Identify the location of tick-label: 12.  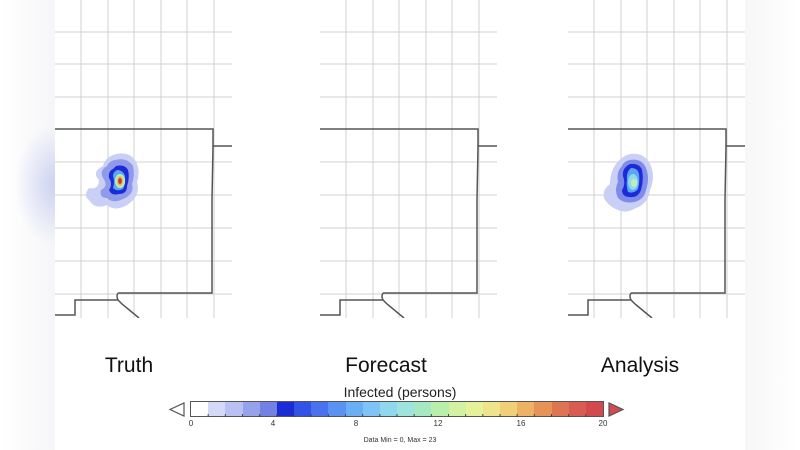
(438, 423).